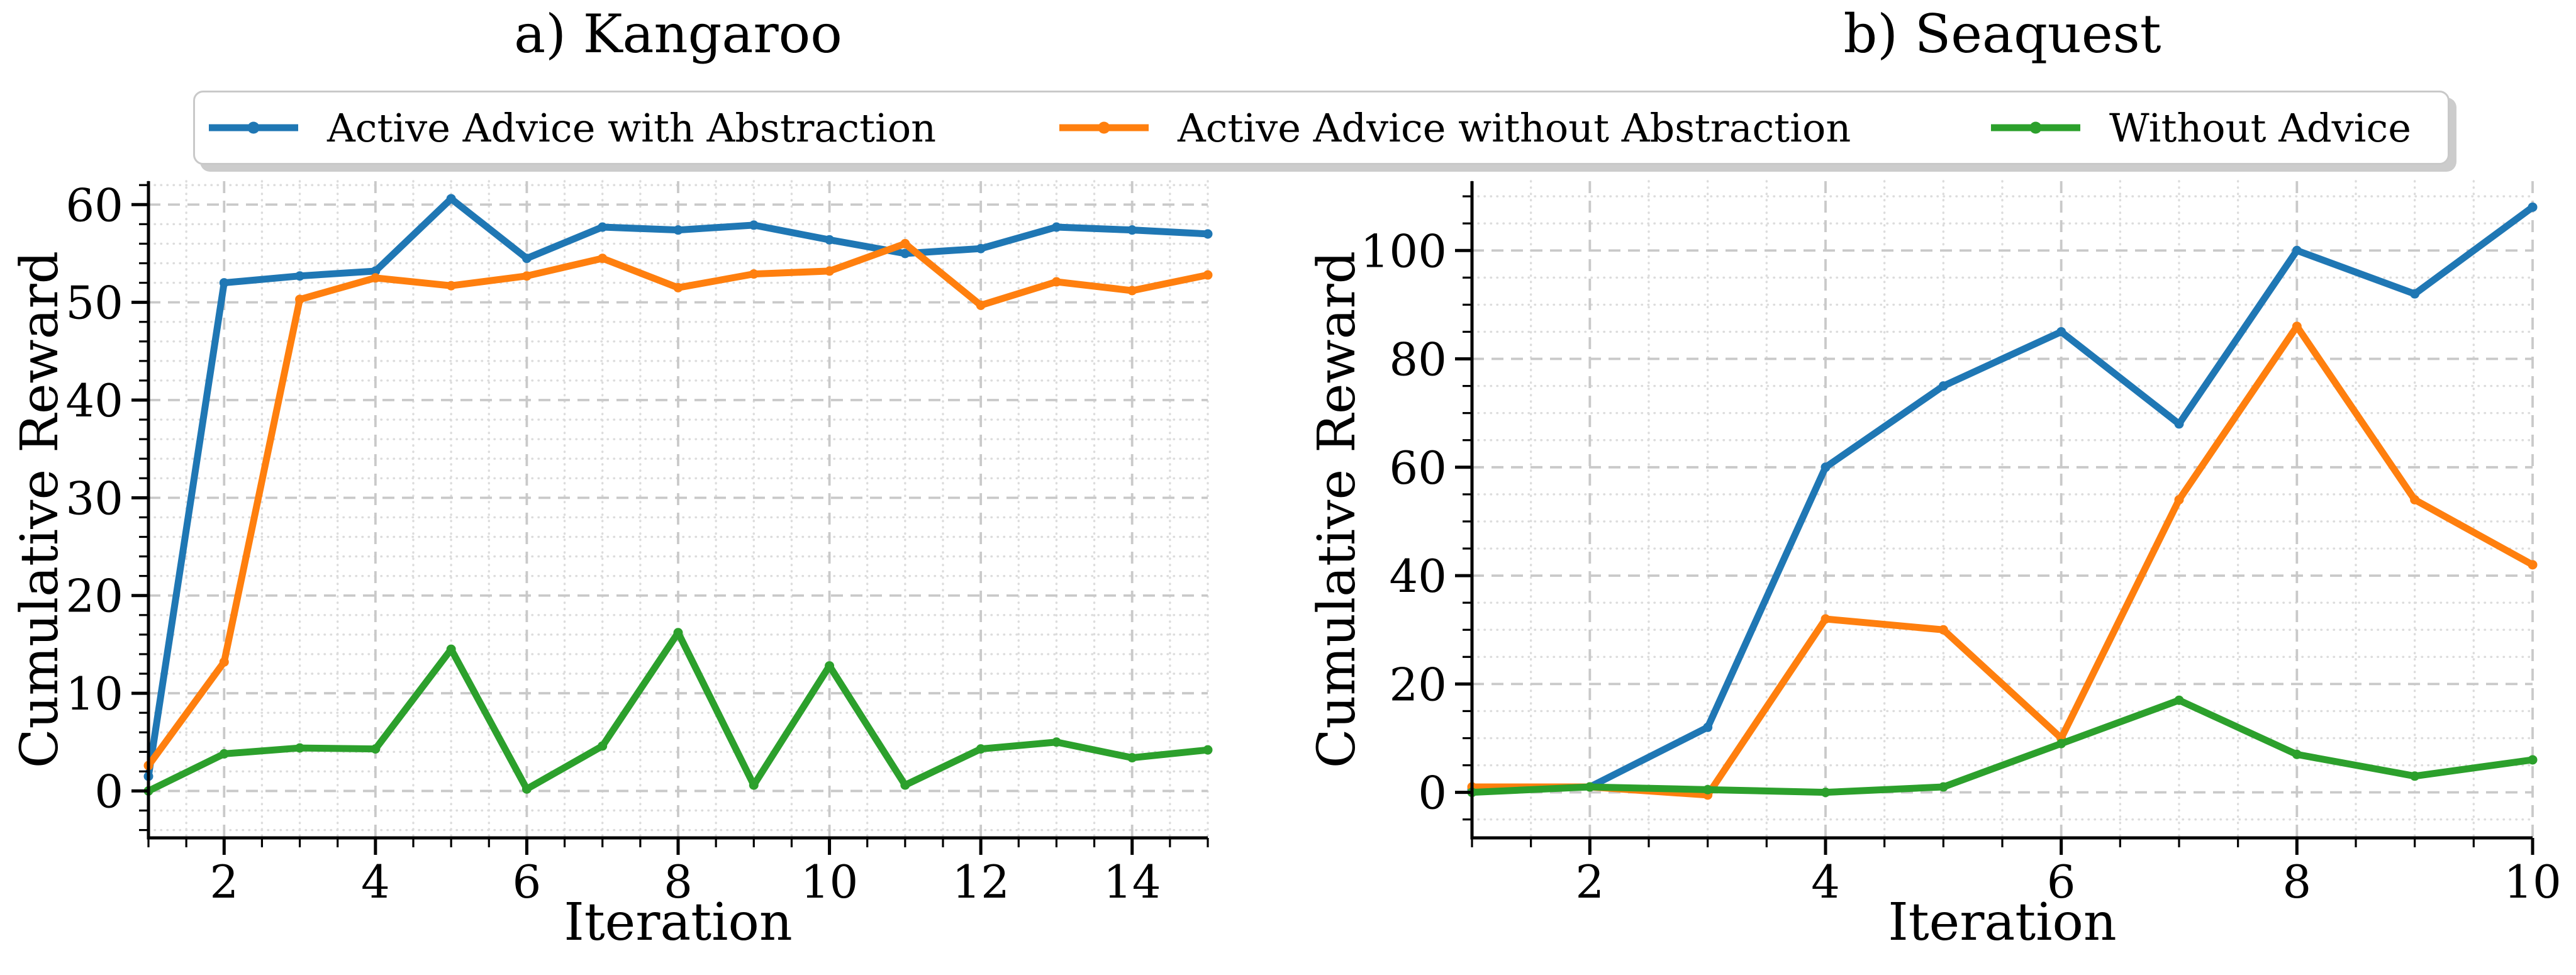 Image resolution: width=2576 pixels, height=975 pixels. I want to click on legend-line-swatch-orange, so click(1104, 127).